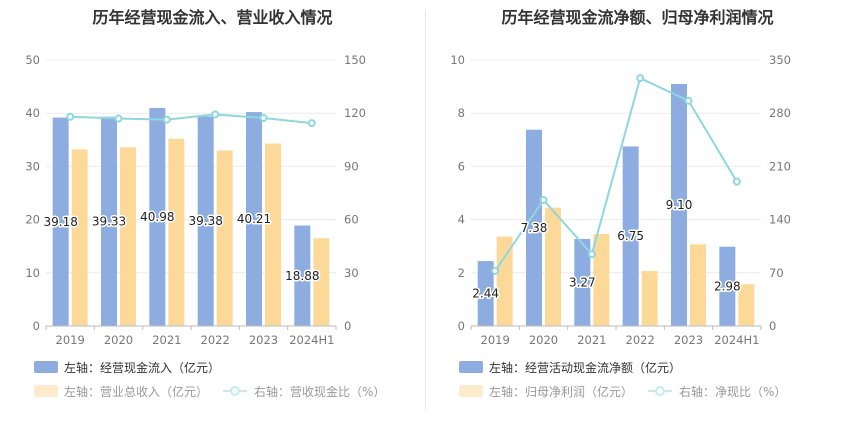  Describe the element at coordinates (471, 391) in the screenshot. I see `legend-swatch-net-profit` at that location.